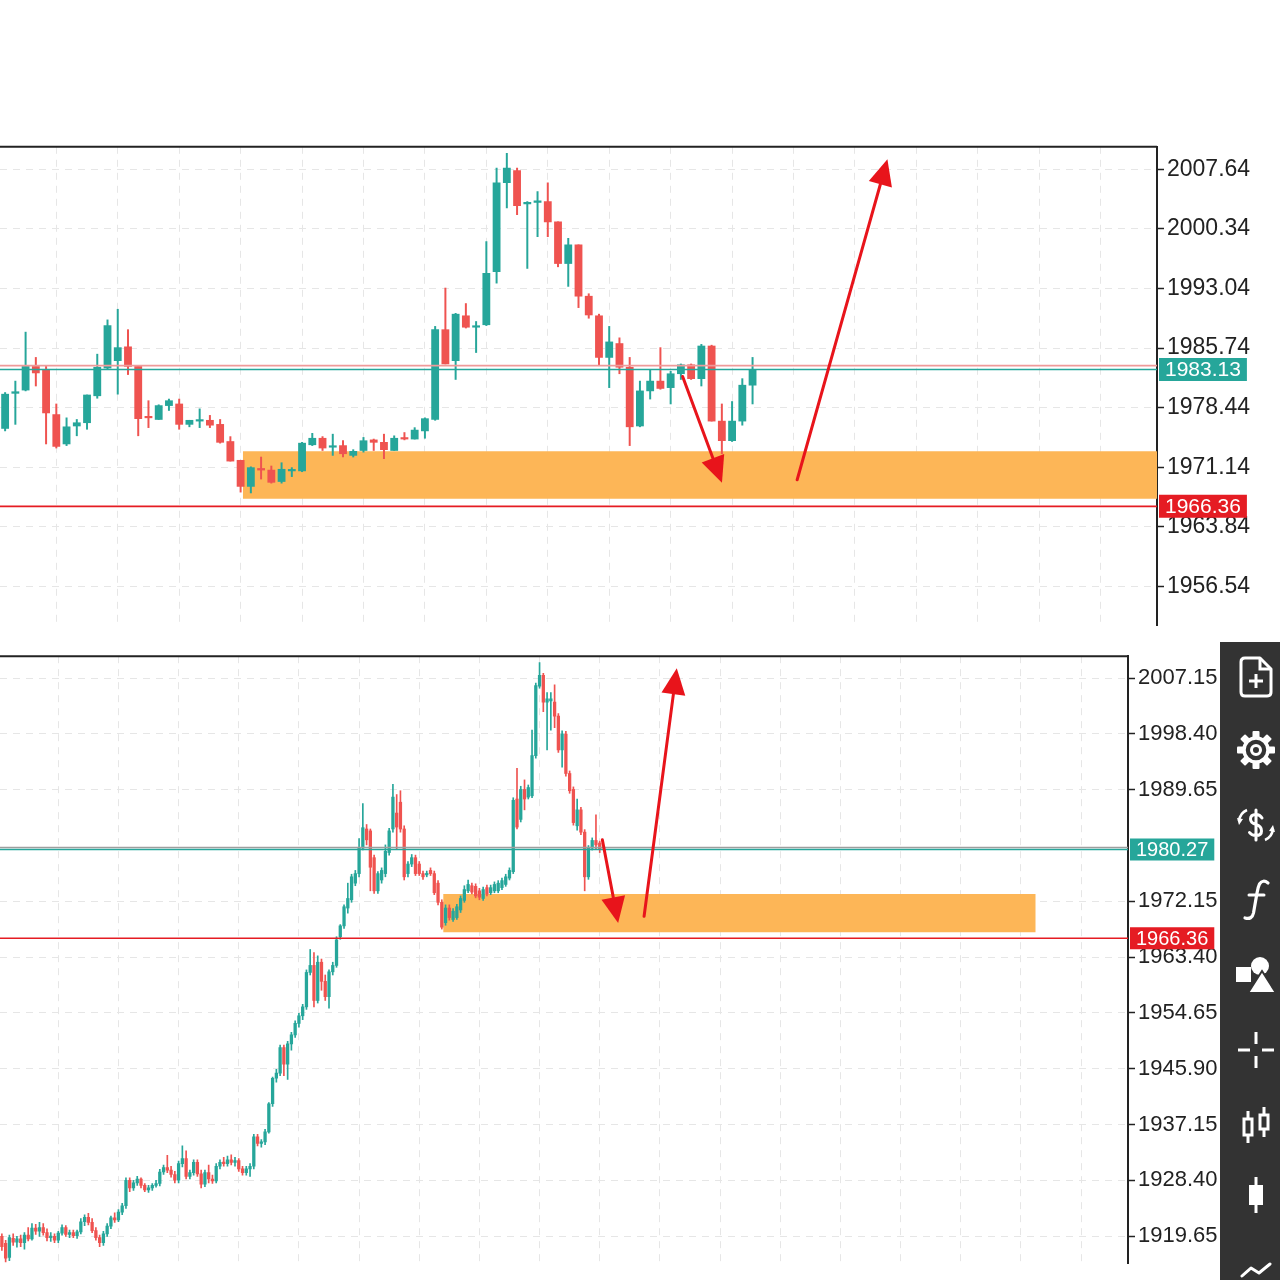  I want to click on ref-line-label: 1980.27, so click(1172, 849).